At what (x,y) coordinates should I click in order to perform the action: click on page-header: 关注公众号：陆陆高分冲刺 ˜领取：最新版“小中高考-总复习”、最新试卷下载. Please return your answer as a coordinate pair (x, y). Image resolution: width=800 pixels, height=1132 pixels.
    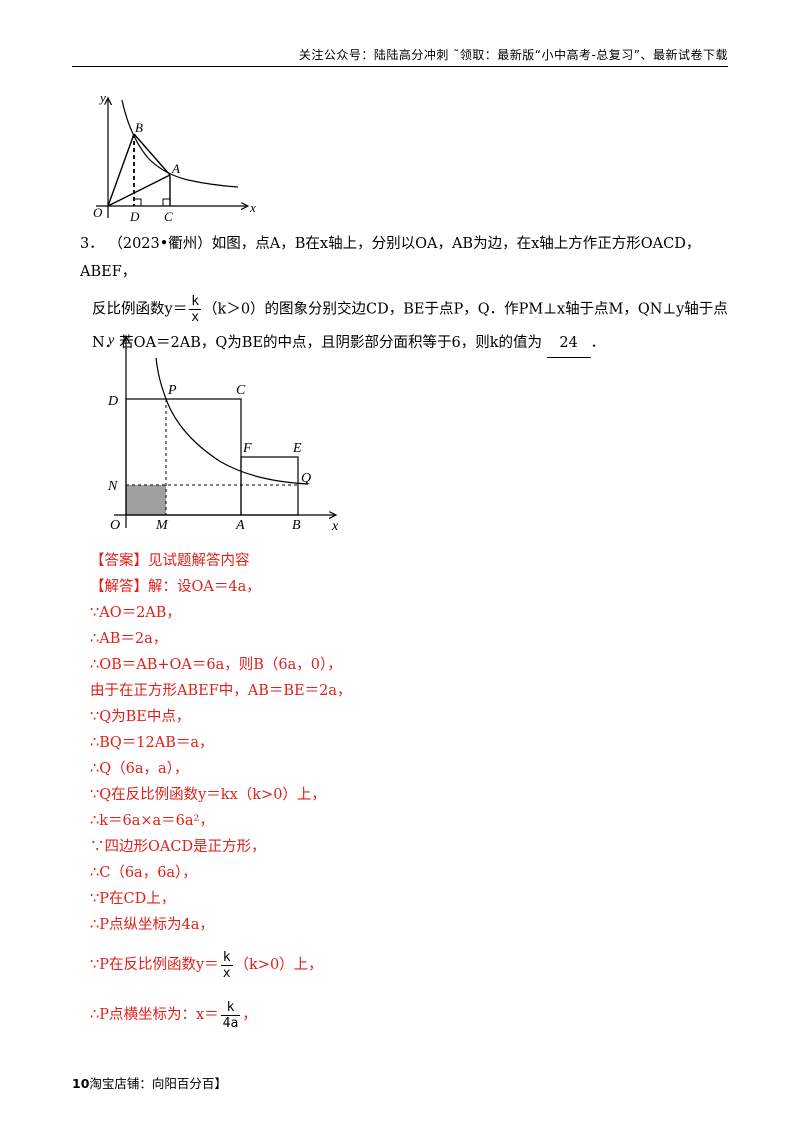
    Looking at the image, I should click on (400, 56).